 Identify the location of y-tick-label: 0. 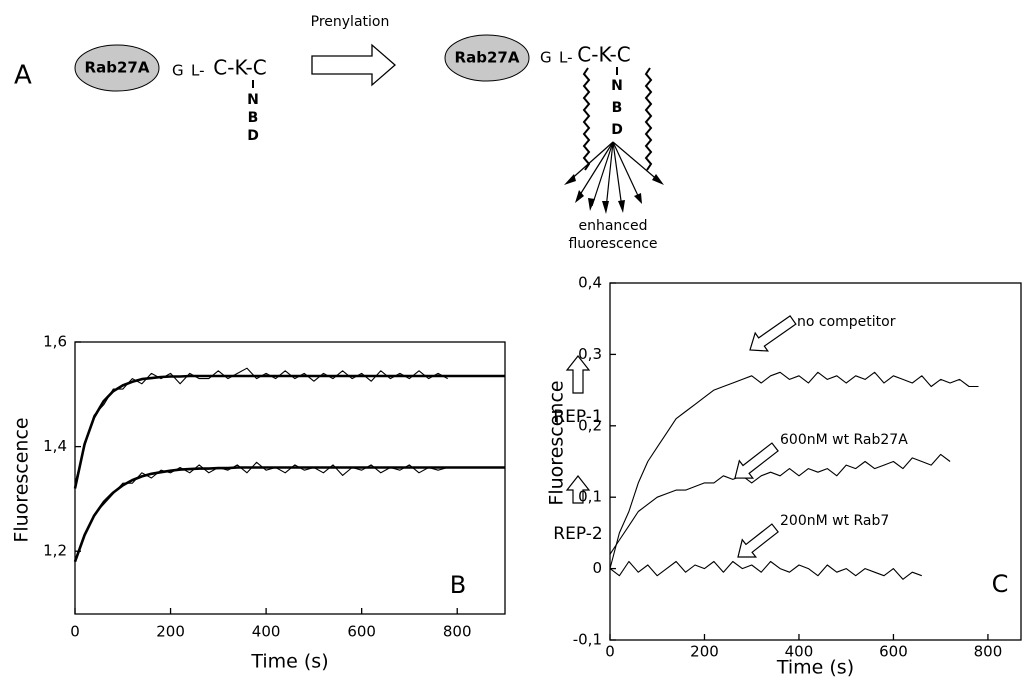
(597, 568).